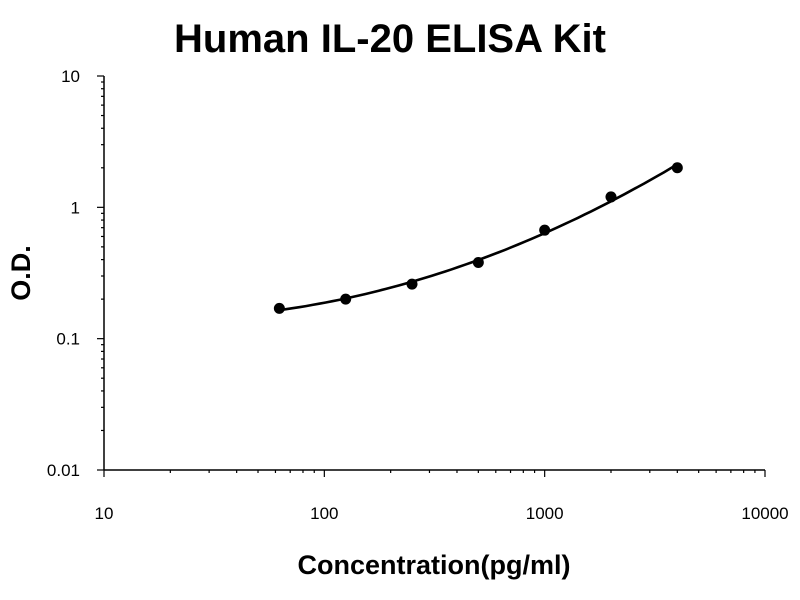 The height and width of the screenshot is (600, 800). I want to click on y-tick-label: 1, so click(75, 207).